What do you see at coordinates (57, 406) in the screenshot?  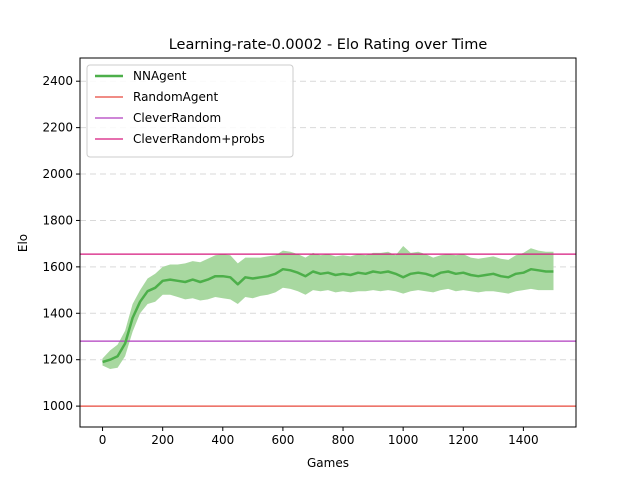 I see `y-tick-label-0: 1000` at bounding box center [57, 406].